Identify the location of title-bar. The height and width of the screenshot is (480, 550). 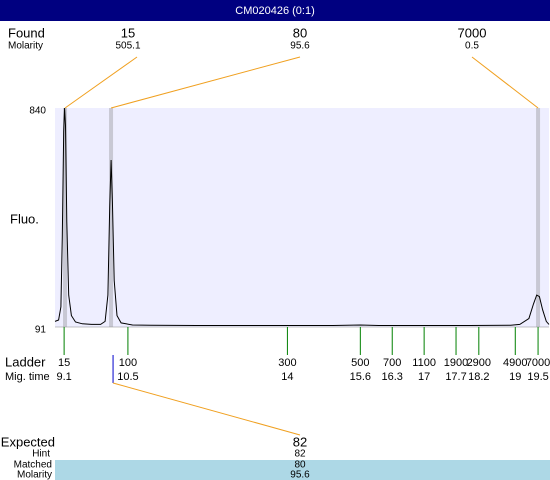
(275, 10).